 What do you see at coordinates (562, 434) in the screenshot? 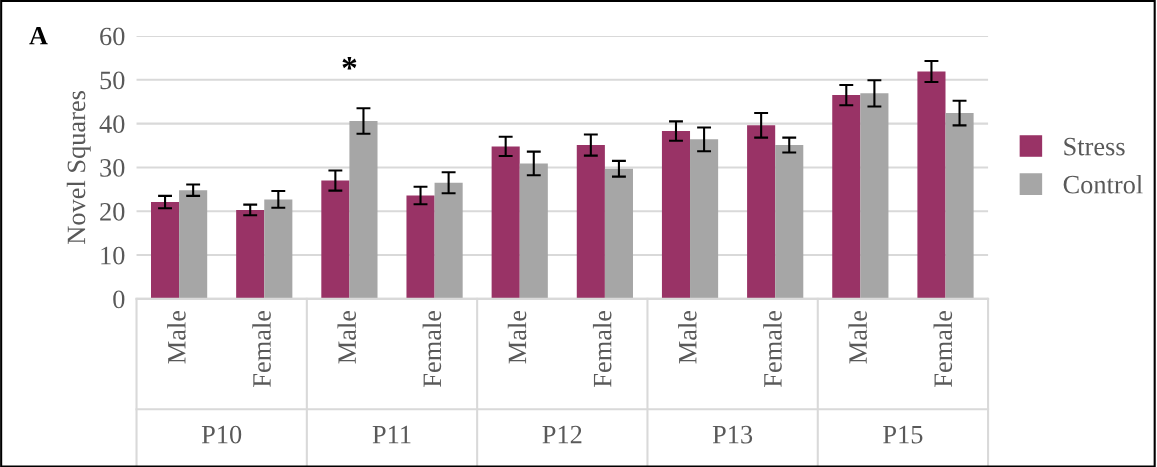
I see `text: P12` at bounding box center [562, 434].